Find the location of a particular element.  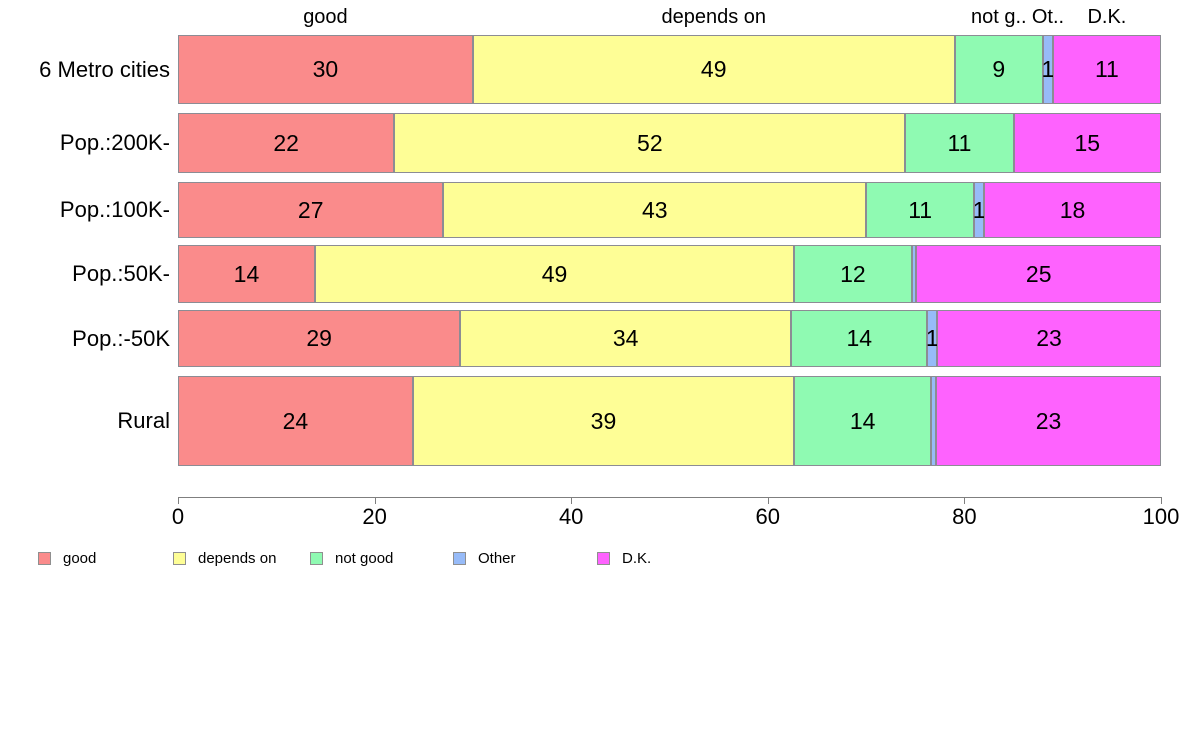

bar-segment-not-good: 12 is located at coordinates (853, 274).